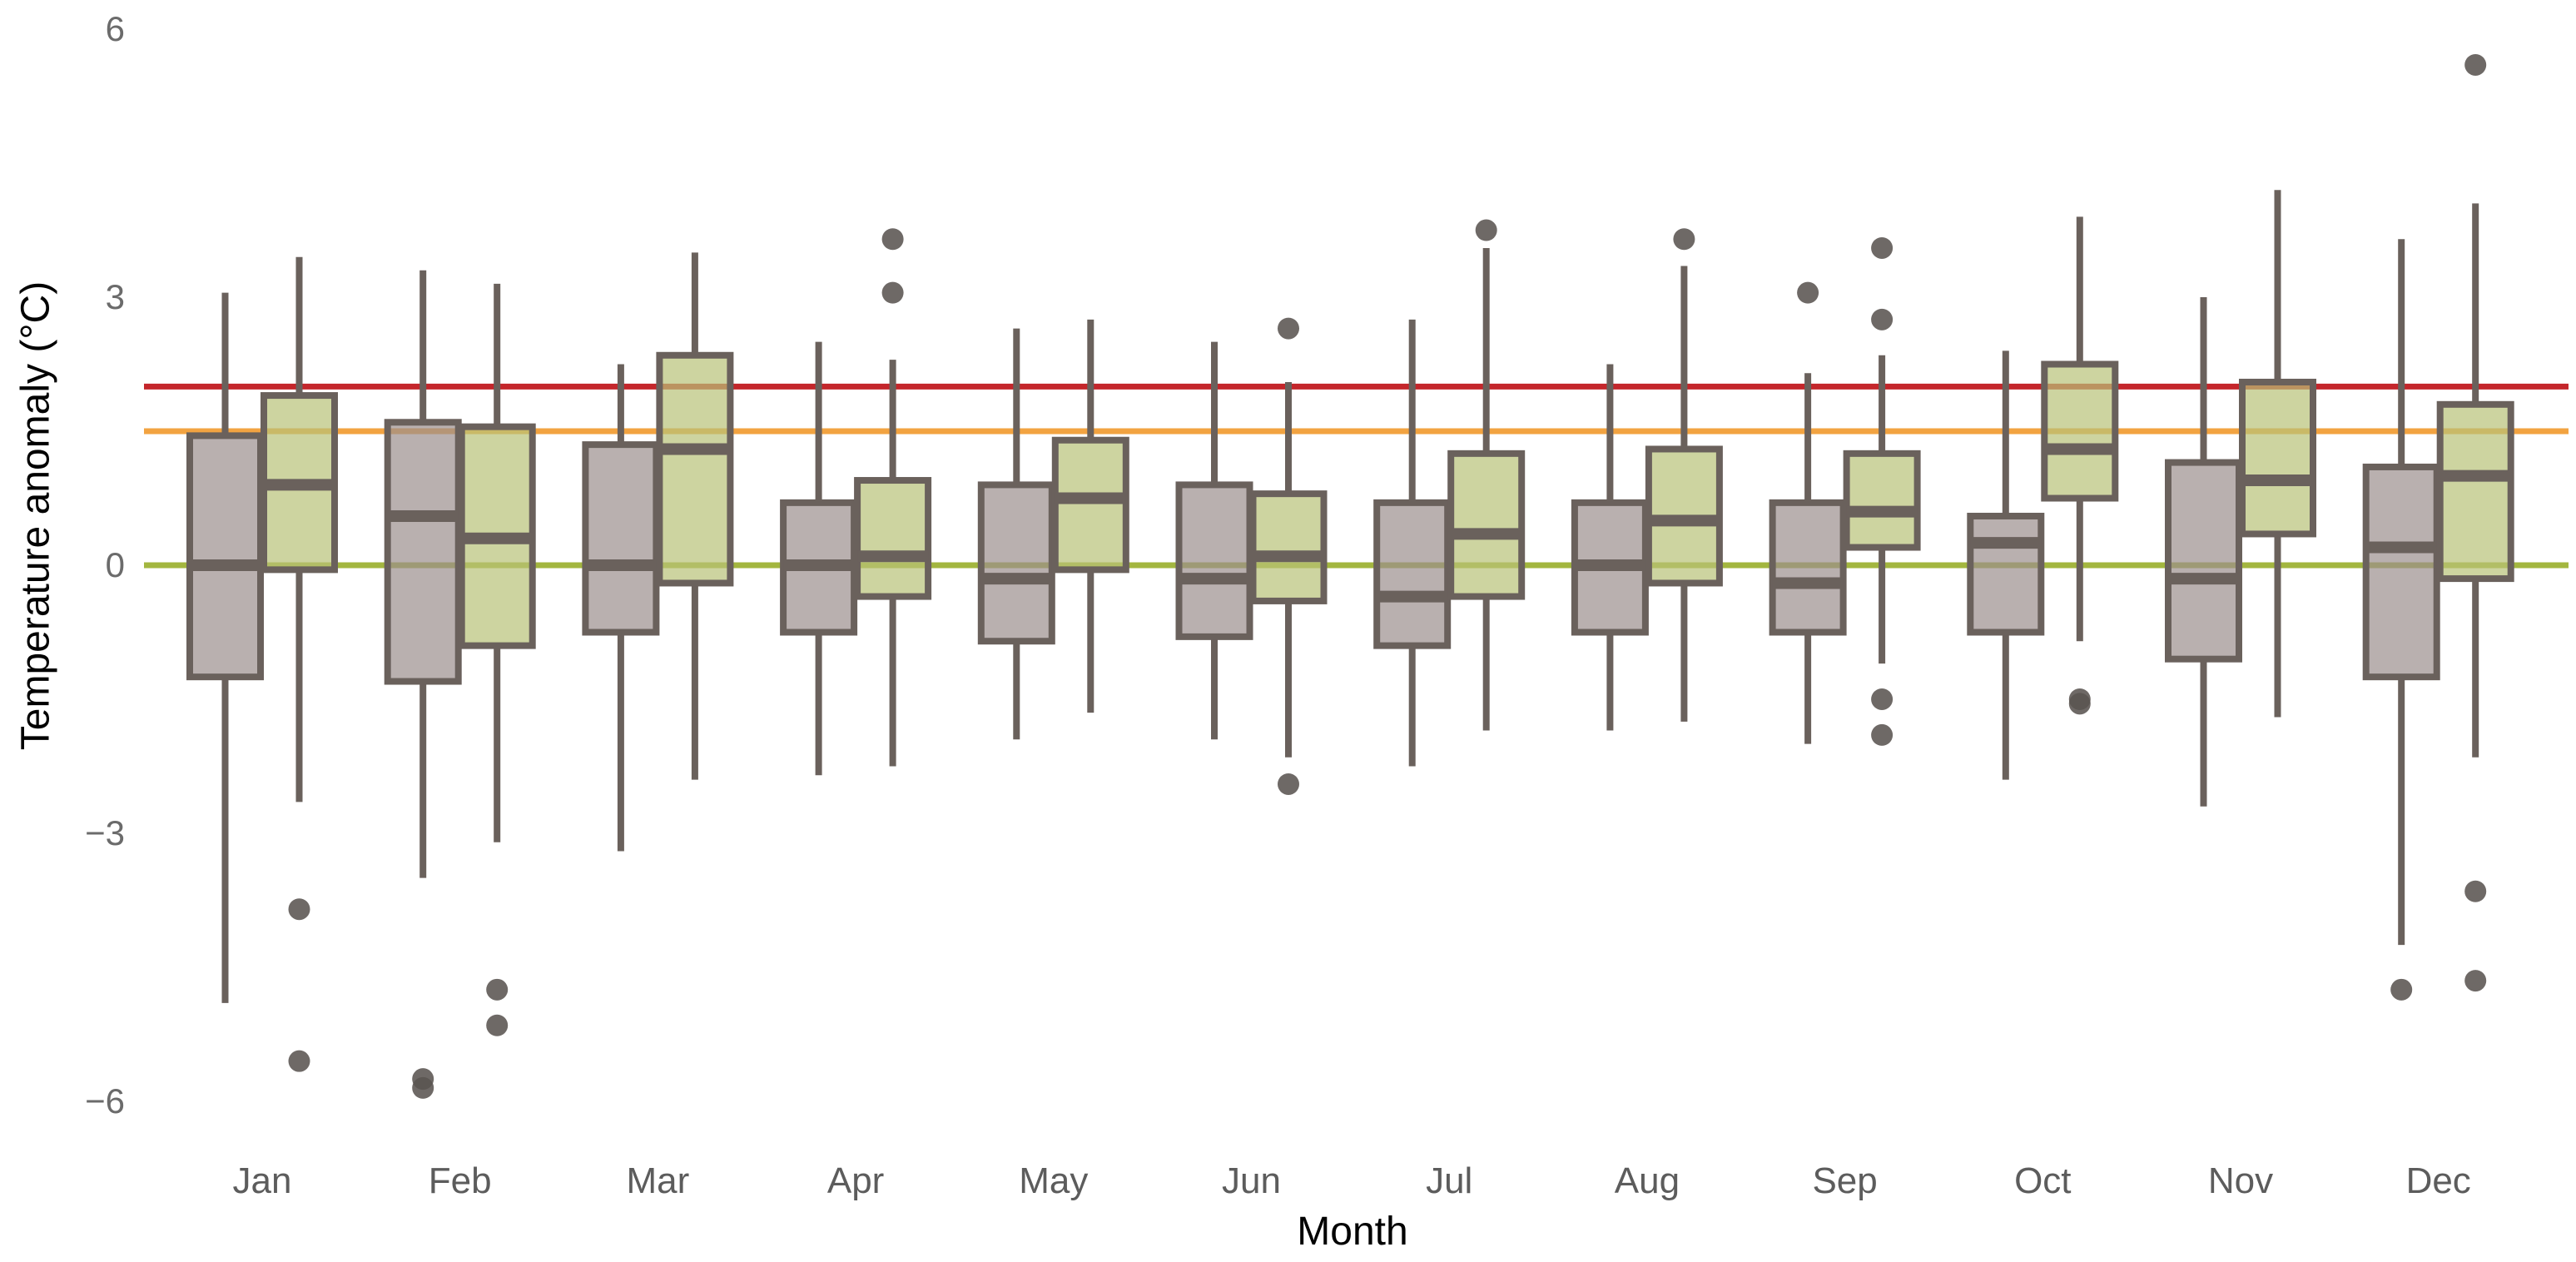 Image resolution: width=2576 pixels, height=1262 pixels. What do you see at coordinates (423, 552) in the screenshot?
I see `box-gray-Feb` at bounding box center [423, 552].